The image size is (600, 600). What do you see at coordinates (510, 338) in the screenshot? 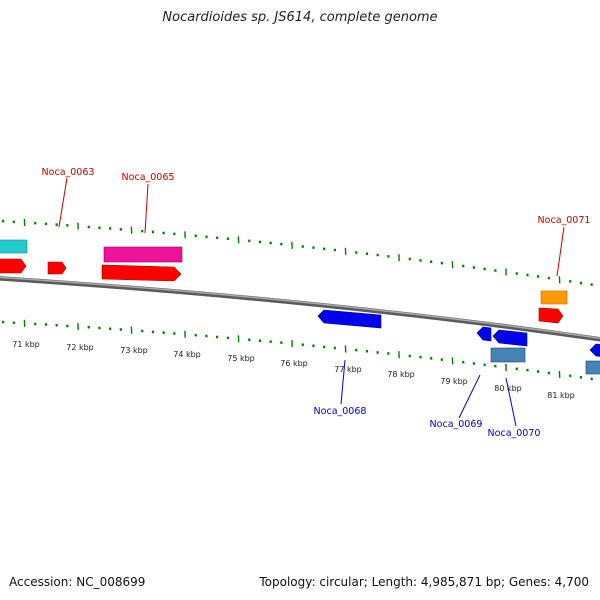
I see `cds-noca-0069-arrow` at bounding box center [510, 338].